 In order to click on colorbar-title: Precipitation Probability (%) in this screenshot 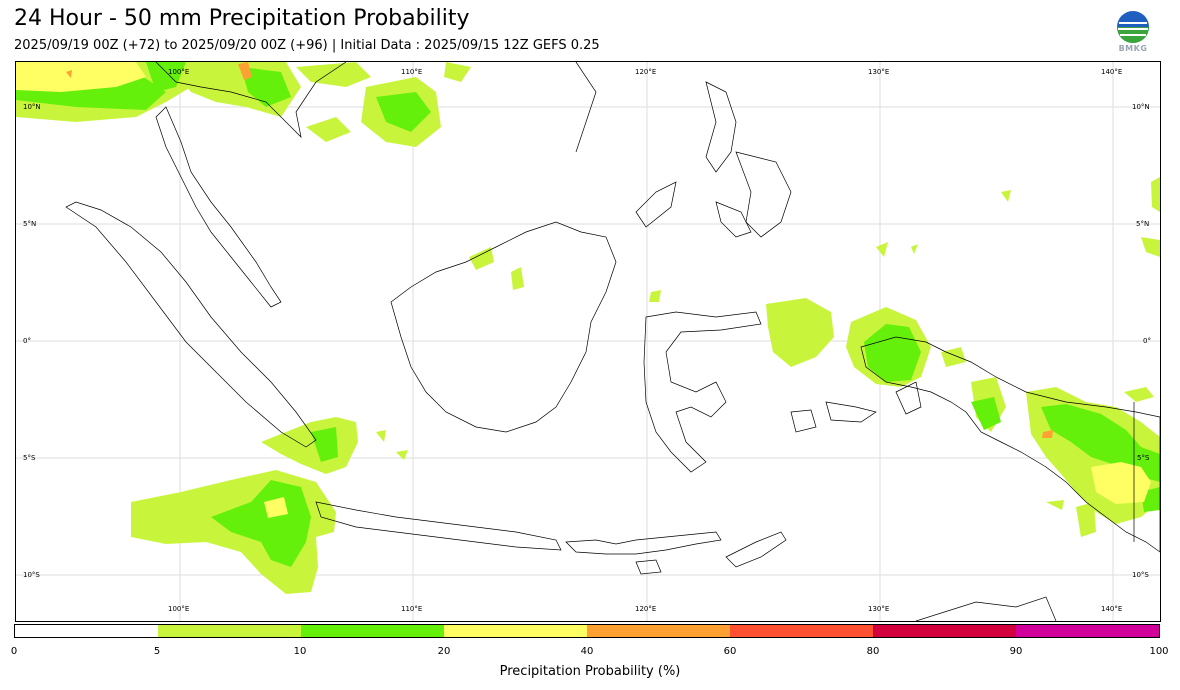, I will do `click(590, 671)`.